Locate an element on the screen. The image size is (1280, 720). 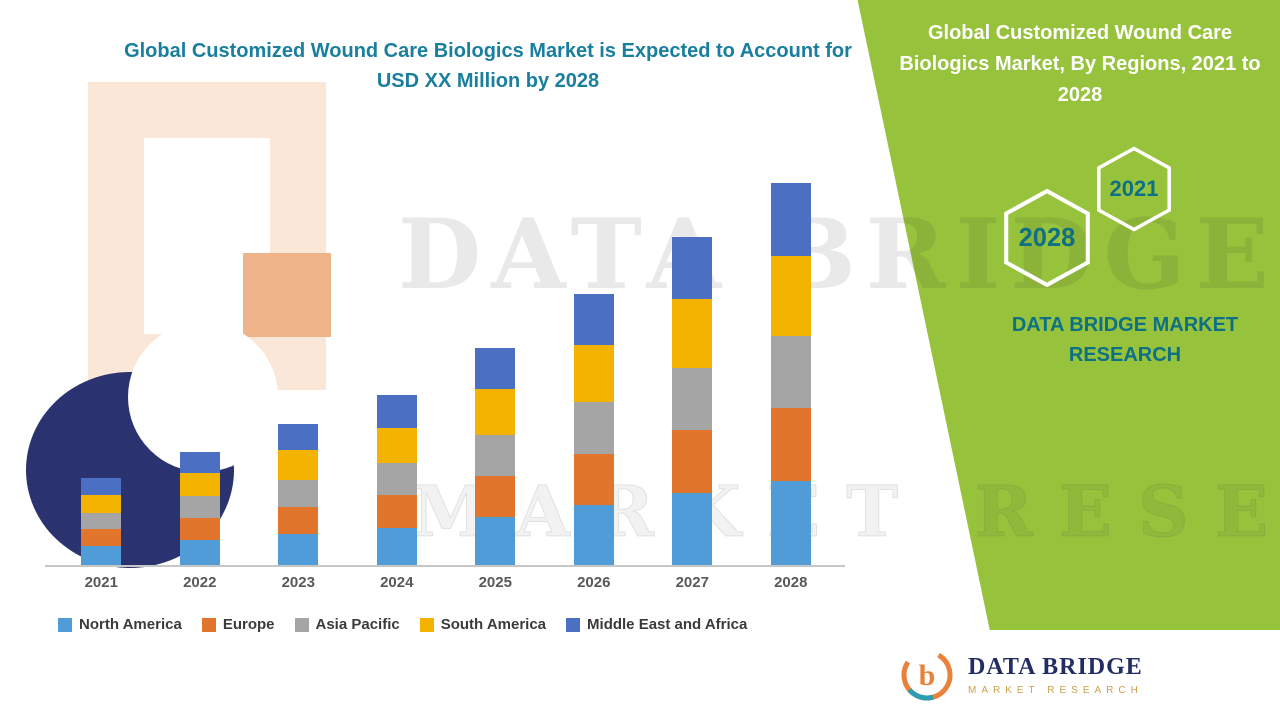
bar-column-2026 is located at coordinates (594, 365).